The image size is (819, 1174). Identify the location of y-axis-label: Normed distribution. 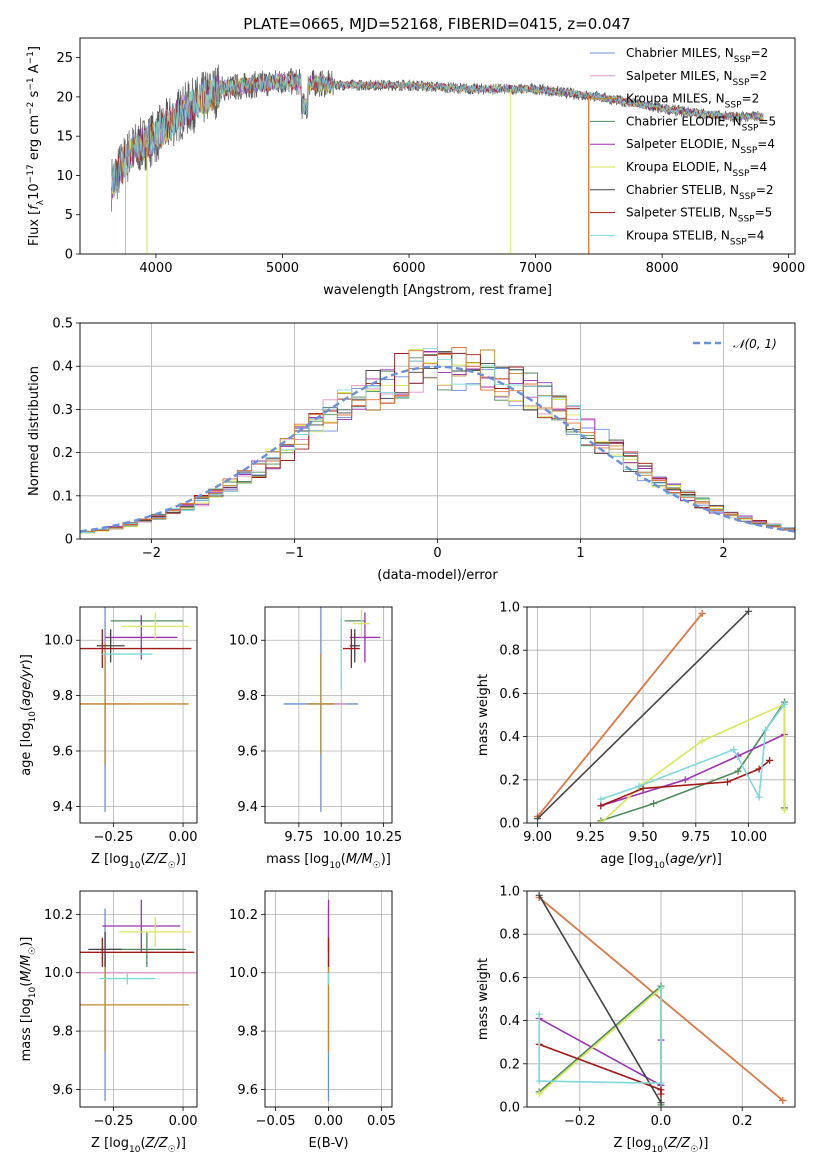
(34, 431).